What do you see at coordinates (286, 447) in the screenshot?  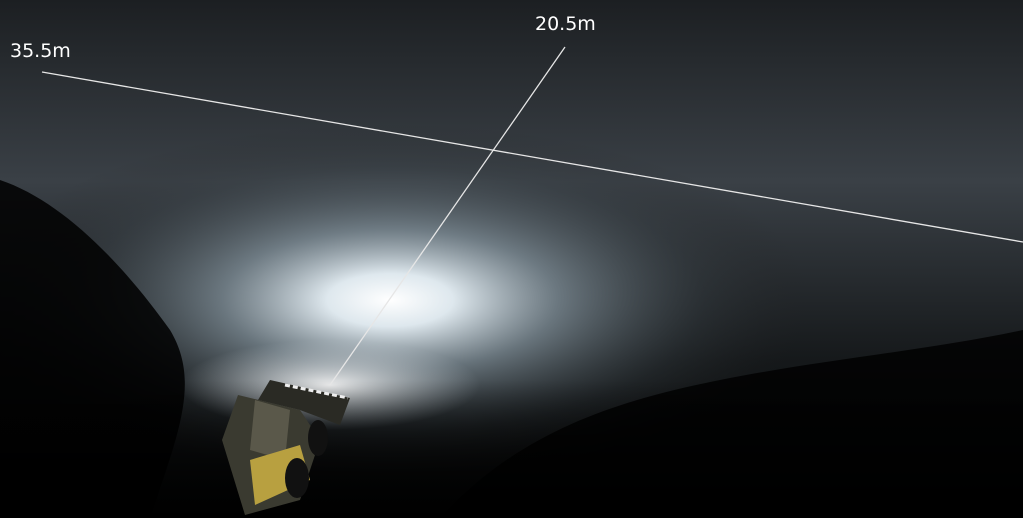 I see `vehicle` at bounding box center [286, 447].